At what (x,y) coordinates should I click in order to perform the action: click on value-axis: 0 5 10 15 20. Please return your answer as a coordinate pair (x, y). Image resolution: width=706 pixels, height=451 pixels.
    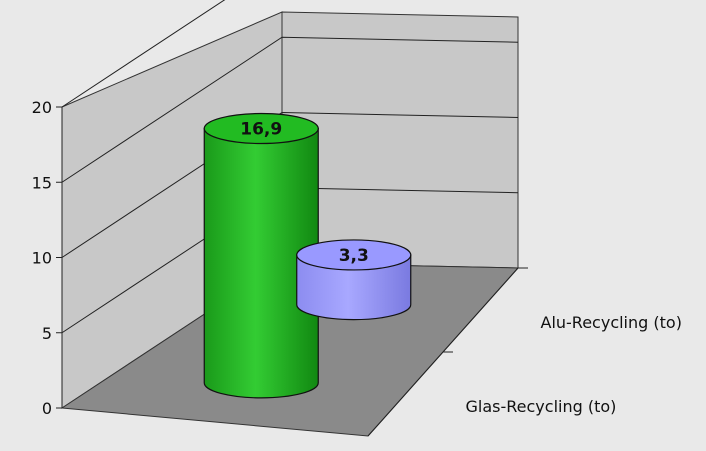
    Looking at the image, I should click on (47, 258).